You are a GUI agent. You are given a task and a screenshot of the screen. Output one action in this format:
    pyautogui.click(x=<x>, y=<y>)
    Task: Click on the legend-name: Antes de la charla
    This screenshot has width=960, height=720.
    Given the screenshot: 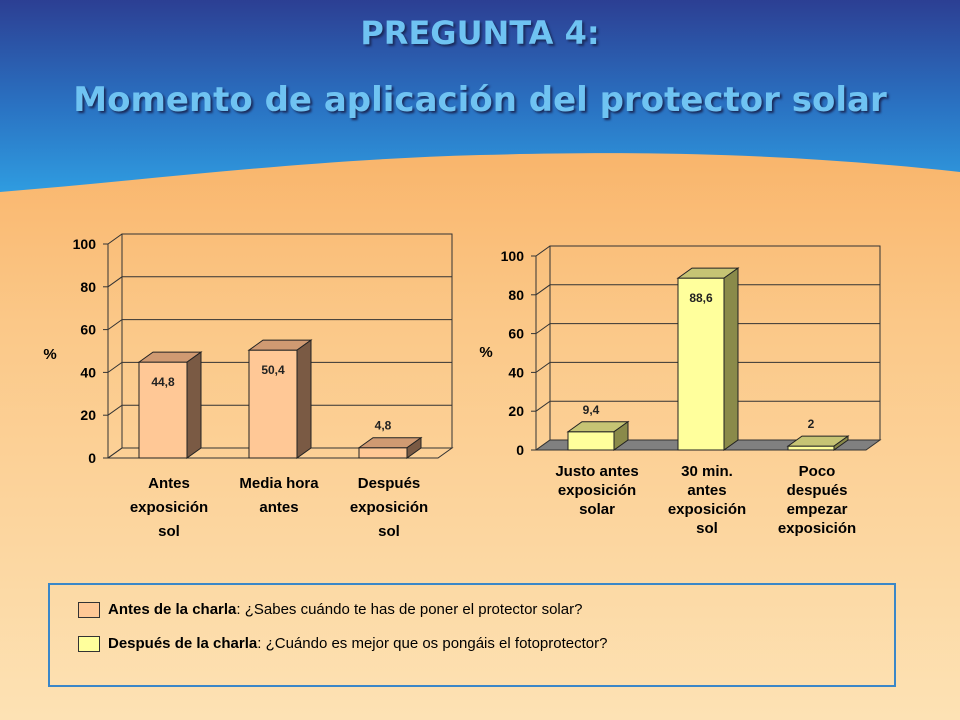 What is the action you would take?
    pyautogui.click(x=172, y=609)
    